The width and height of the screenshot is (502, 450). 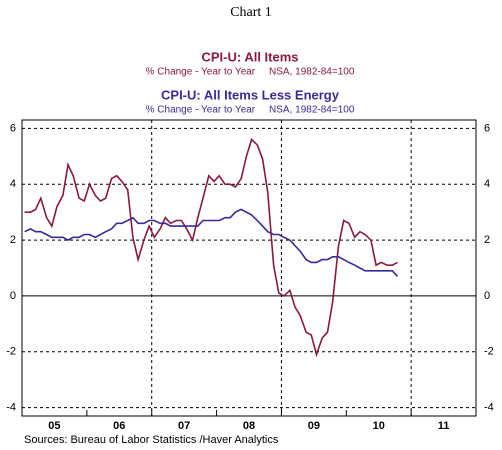 I want to click on y2-tick-label: 0, so click(x=487, y=296).